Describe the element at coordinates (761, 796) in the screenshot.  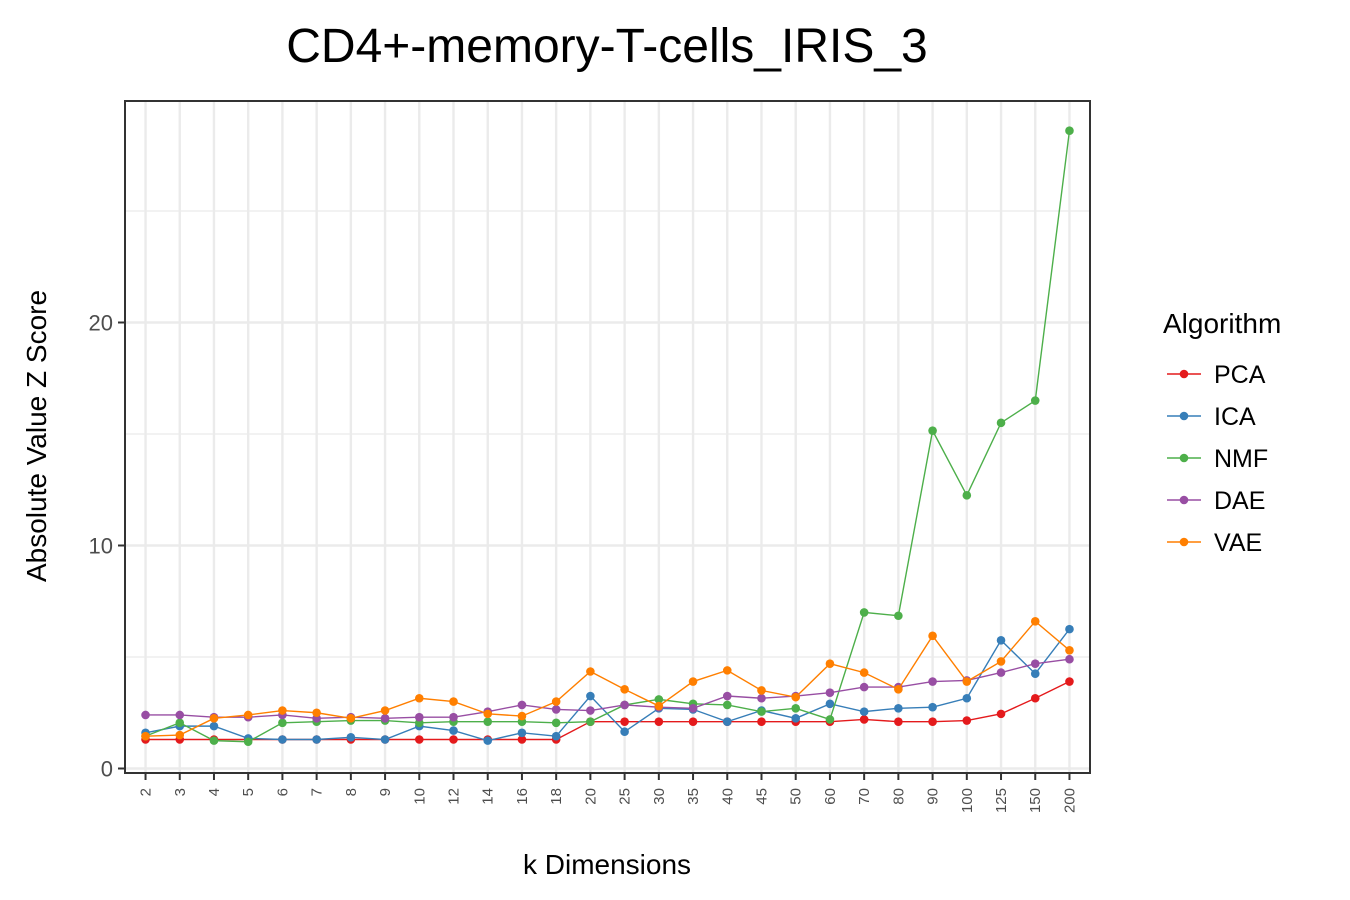
I see `x-tick-label: 45` at that location.